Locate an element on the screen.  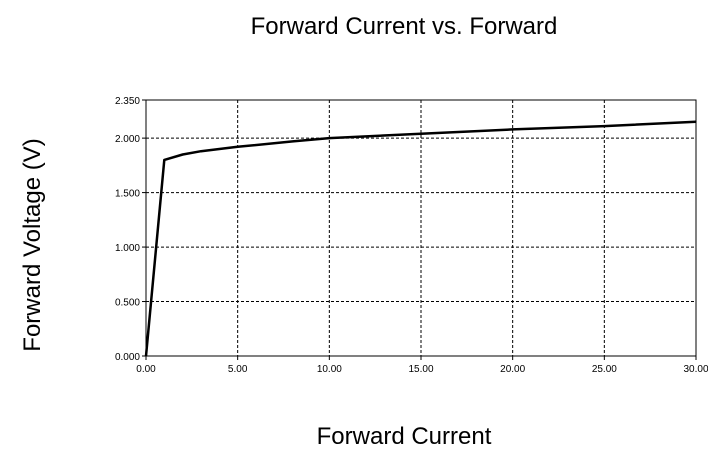
y-tick-label: 1.000 is located at coordinates (127, 248).